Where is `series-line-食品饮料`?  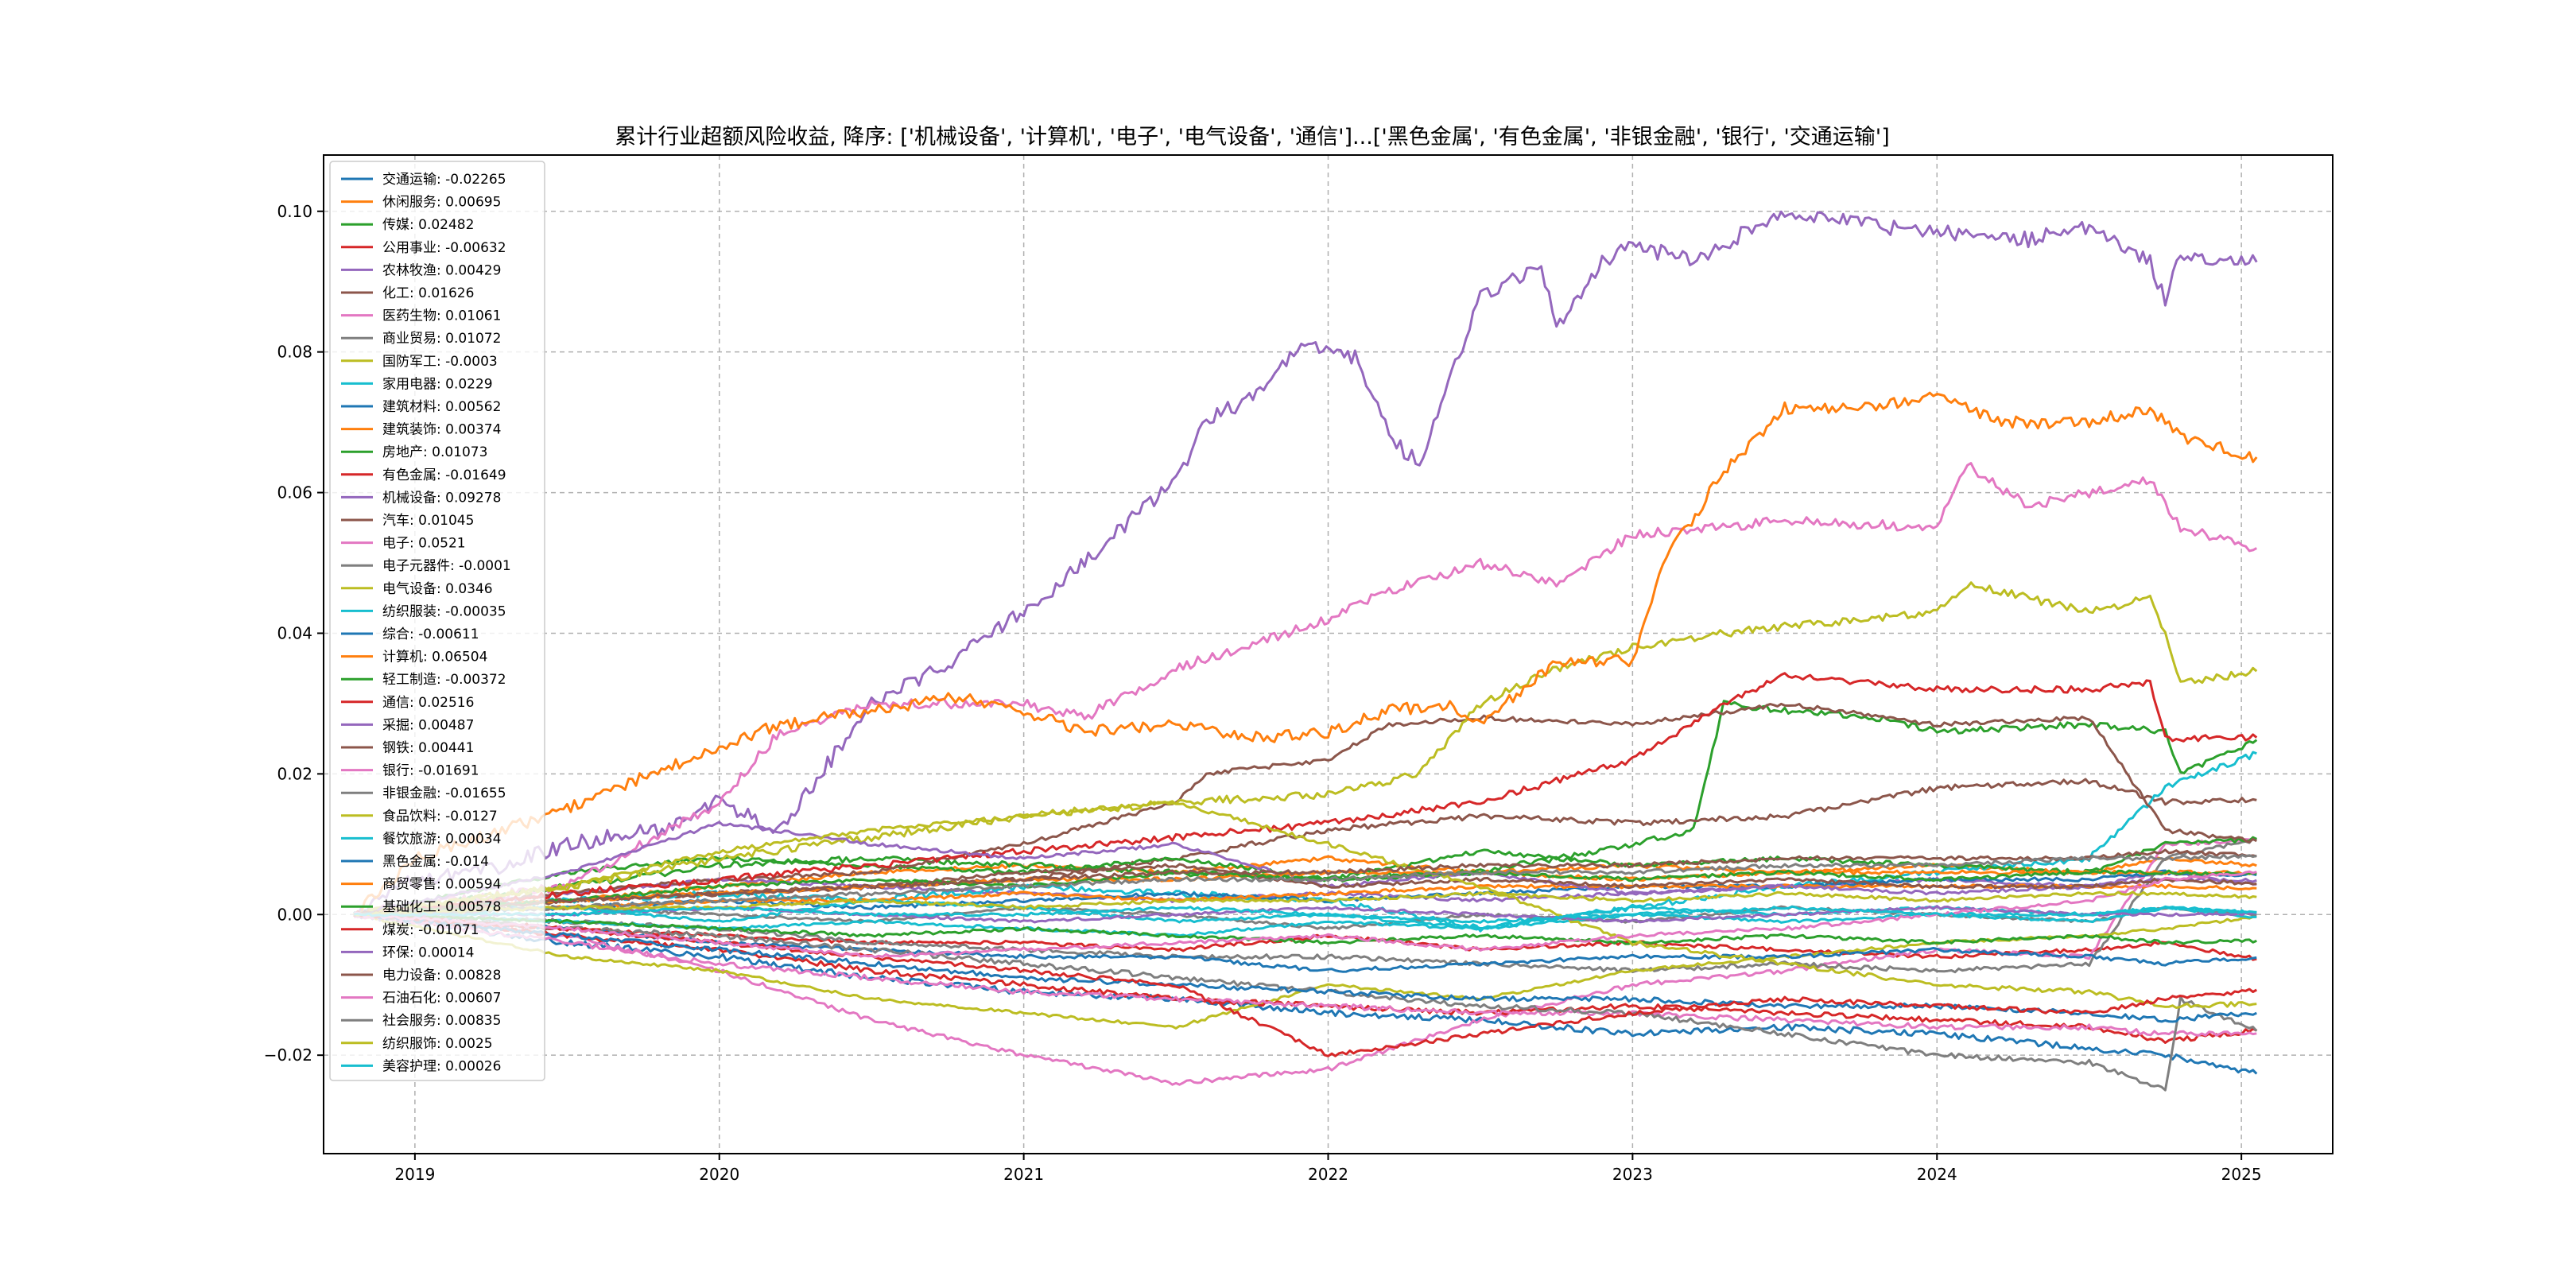
series-line-食品饮料 is located at coordinates (1305, 905).